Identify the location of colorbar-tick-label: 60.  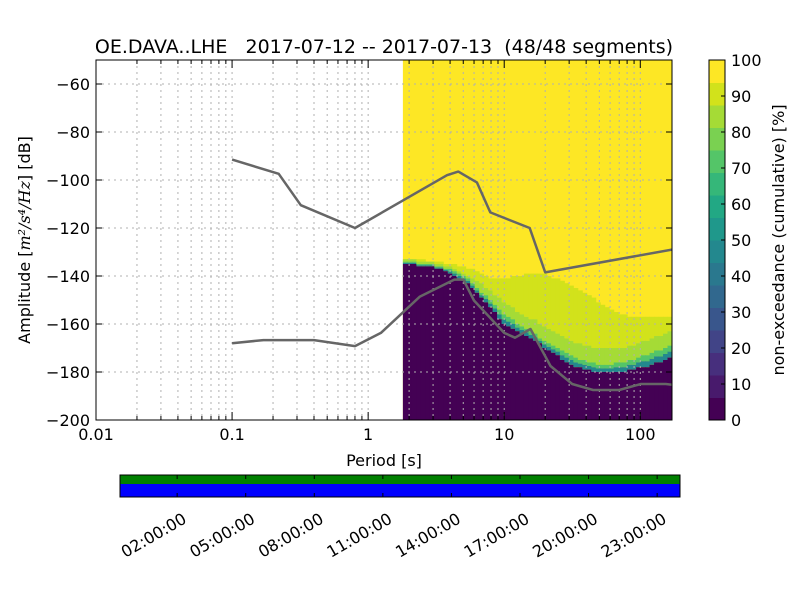
(741, 204).